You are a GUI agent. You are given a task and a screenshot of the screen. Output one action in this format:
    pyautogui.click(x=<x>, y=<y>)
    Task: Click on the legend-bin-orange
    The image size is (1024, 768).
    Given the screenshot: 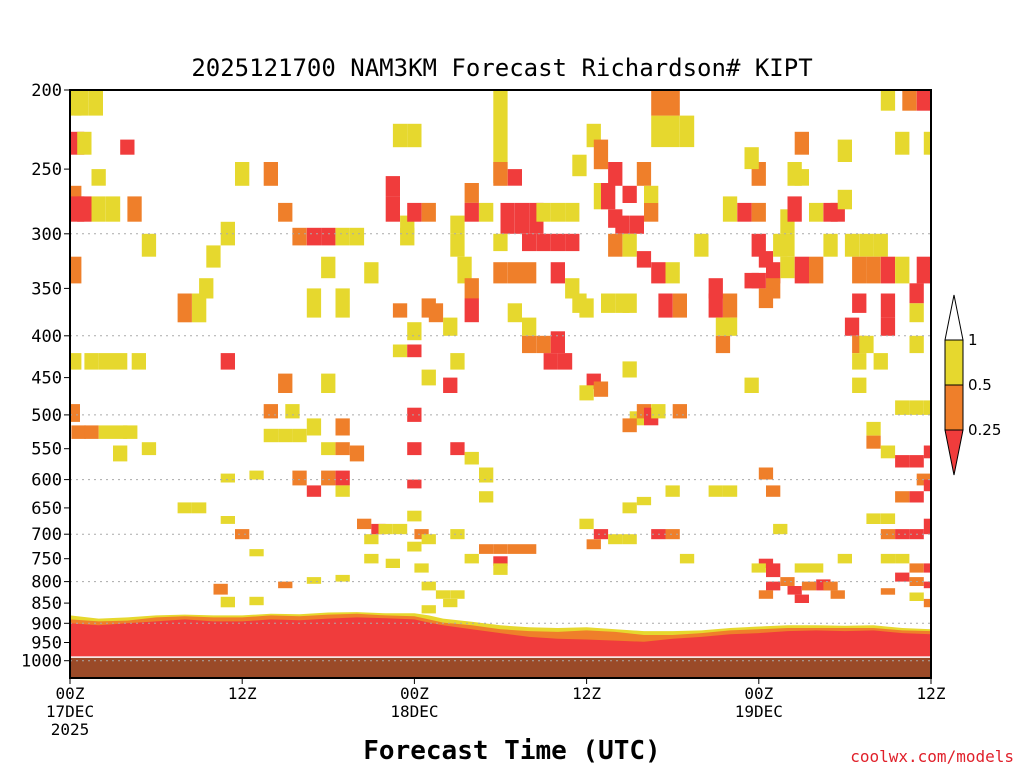 What is the action you would take?
    pyautogui.click(x=954, y=407)
    